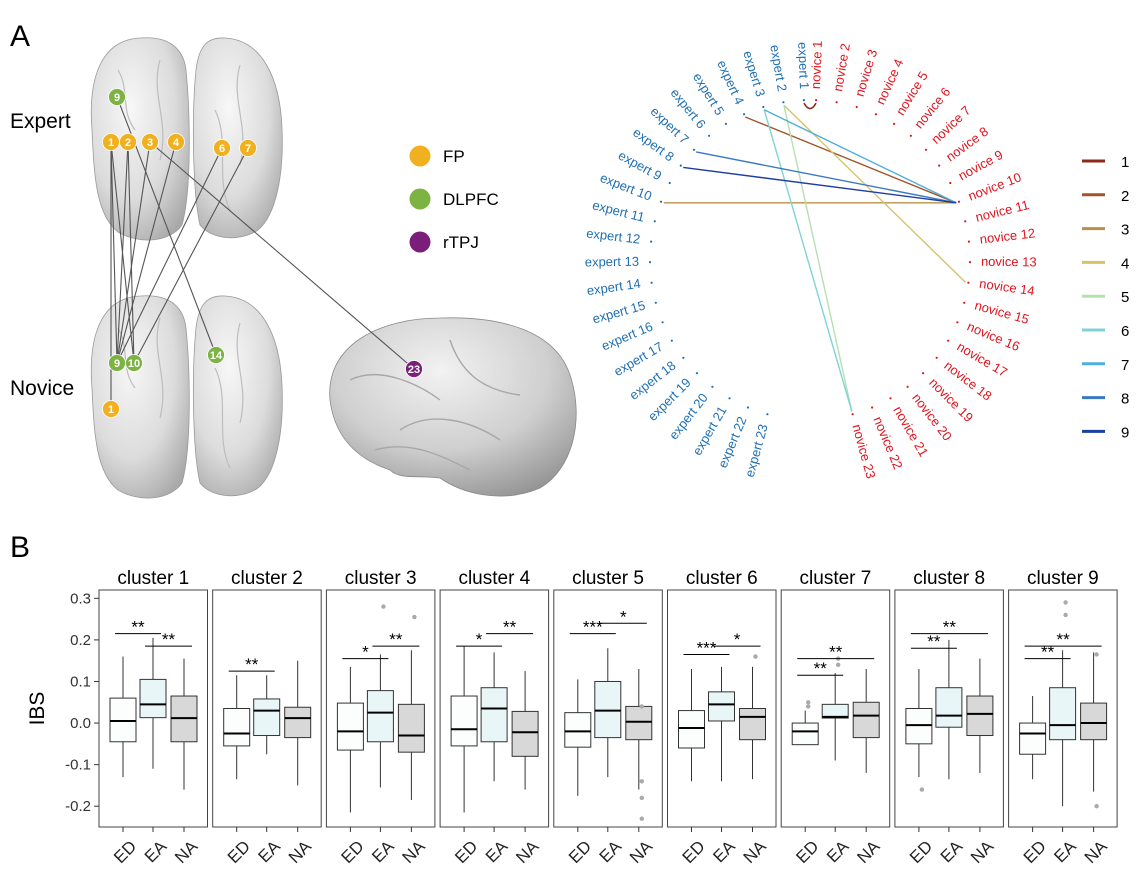 This screenshot has height=881, width=1139. What do you see at coordinates (737, 639) in the screenshot?
I see `significance-label: *` at bounding box center [737, 639].